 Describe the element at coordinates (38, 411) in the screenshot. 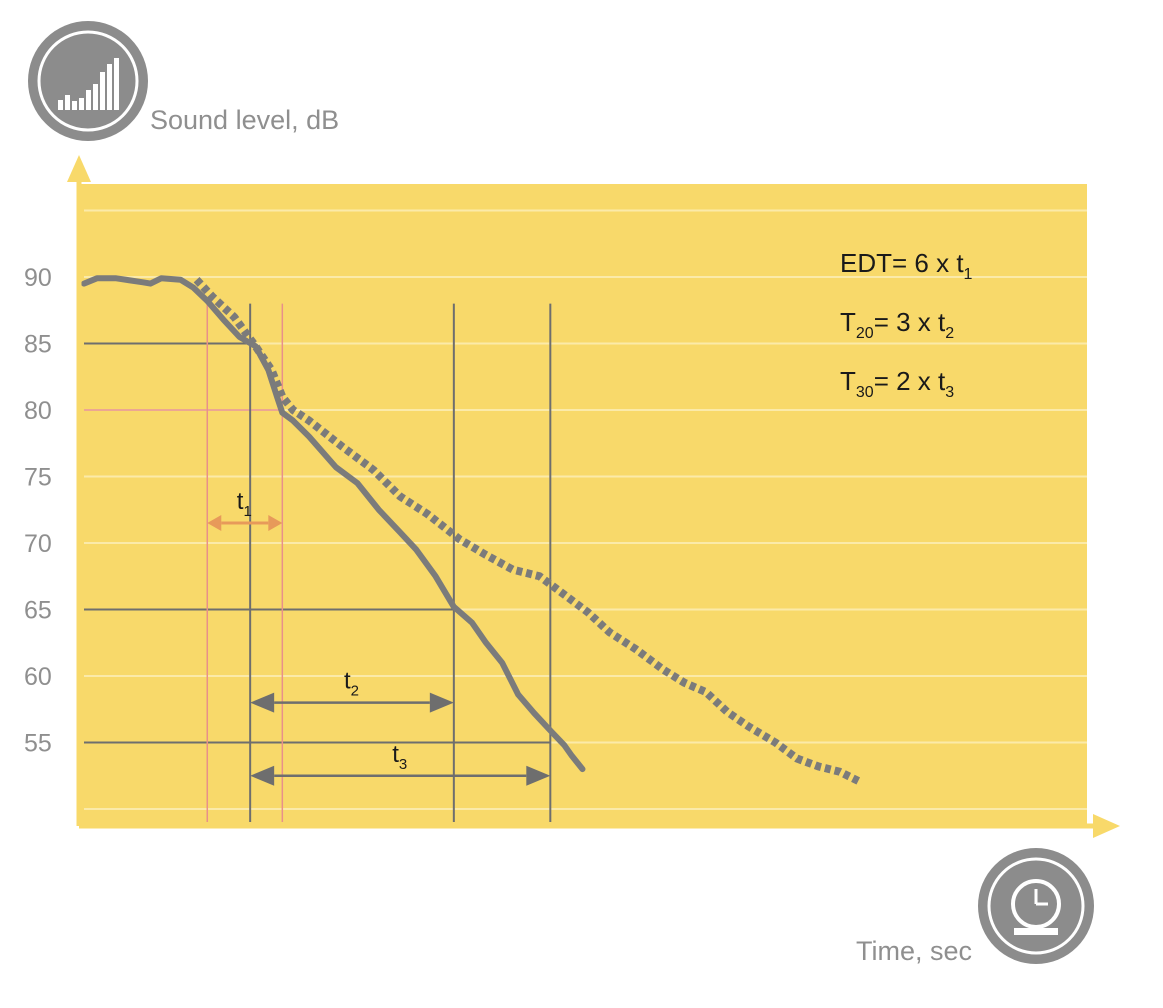

I see `y-tick-label: 80` at that location.